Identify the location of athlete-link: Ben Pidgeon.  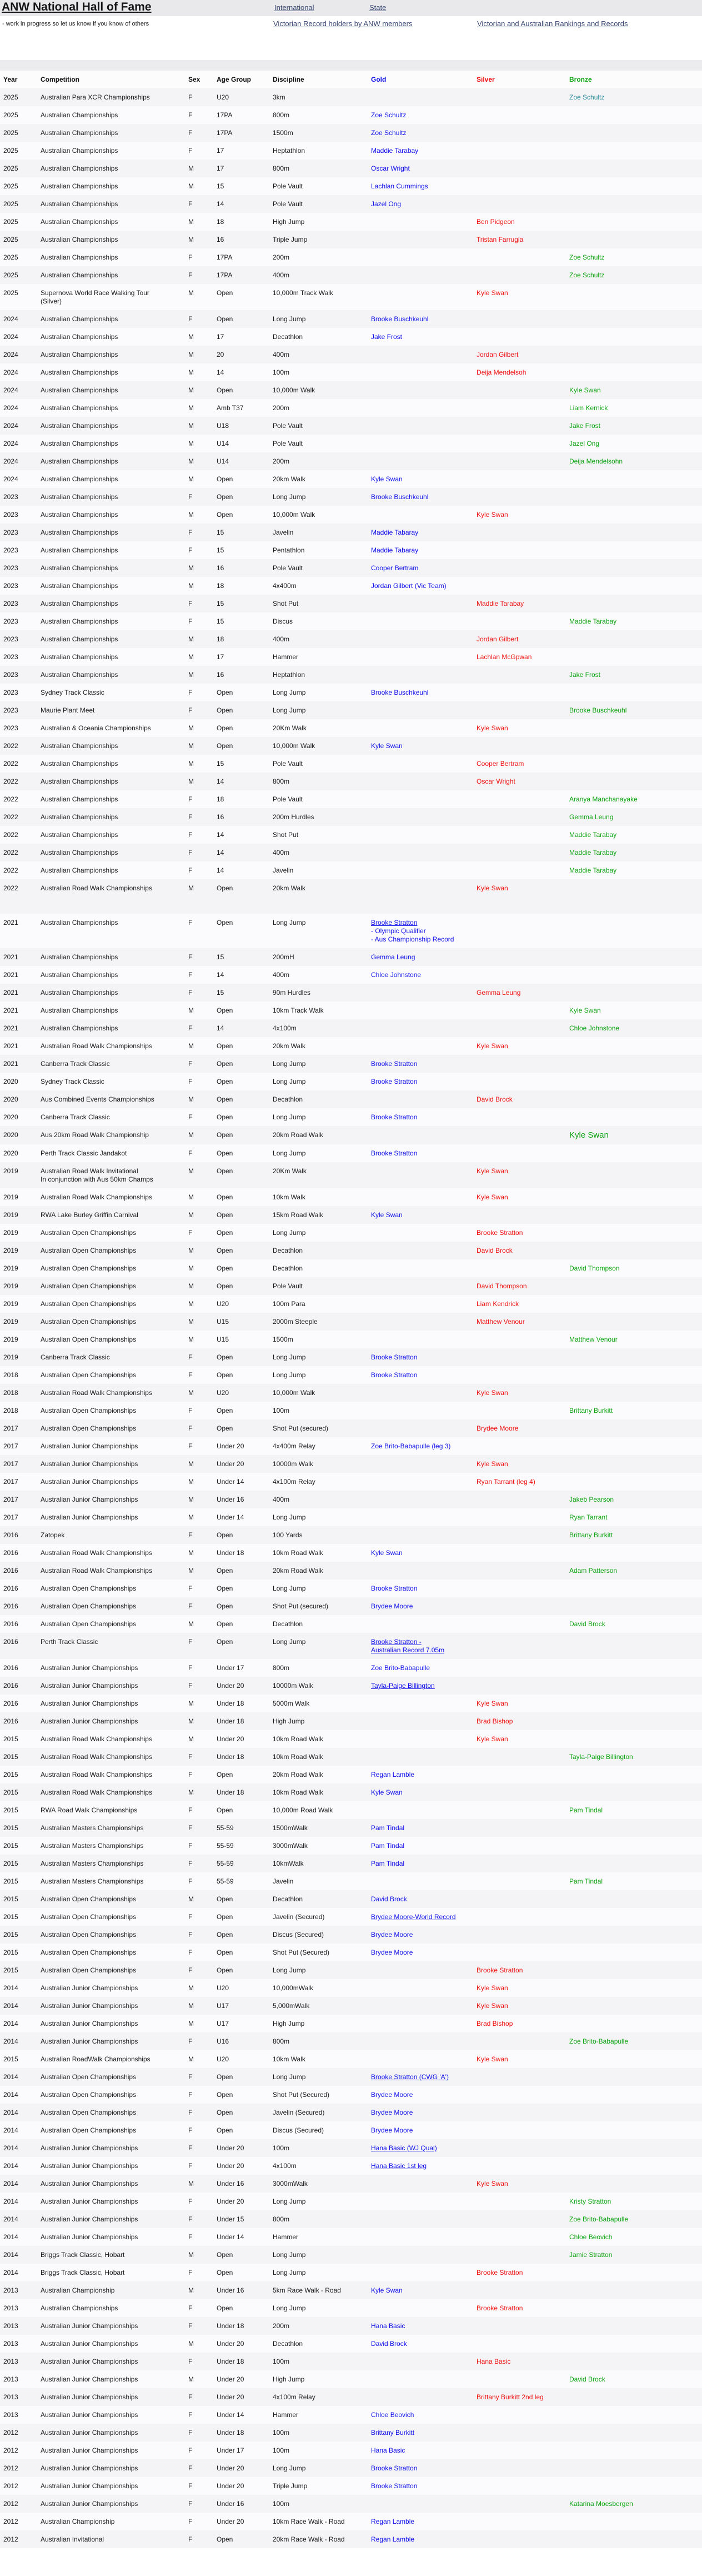
(496, 222).